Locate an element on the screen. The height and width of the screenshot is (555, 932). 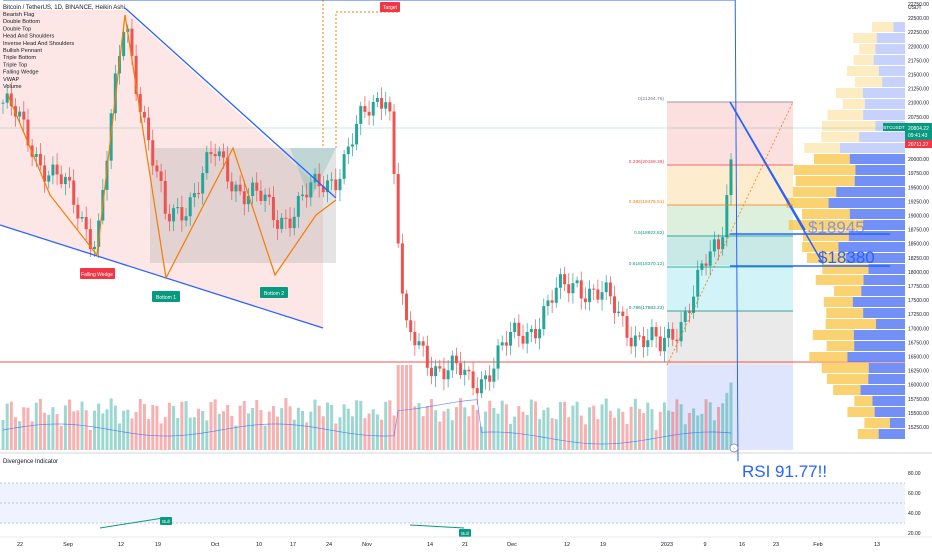
scroll-button is located at coordinates (734, 448).